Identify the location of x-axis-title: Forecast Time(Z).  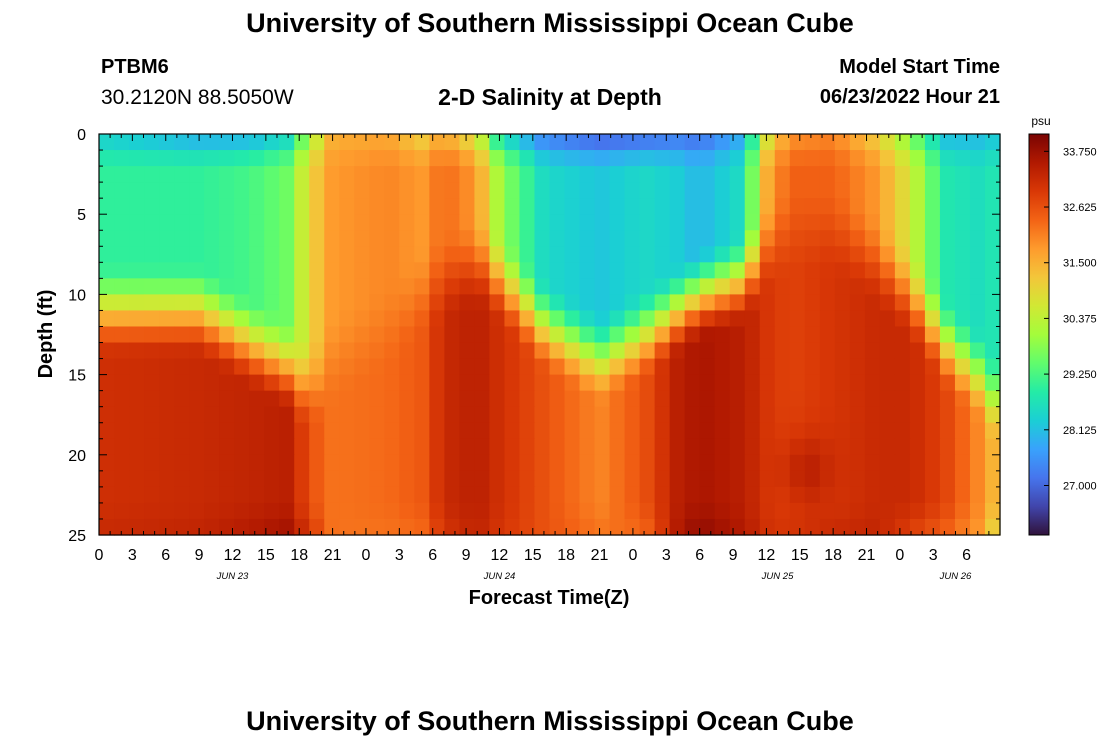
(549, 598).